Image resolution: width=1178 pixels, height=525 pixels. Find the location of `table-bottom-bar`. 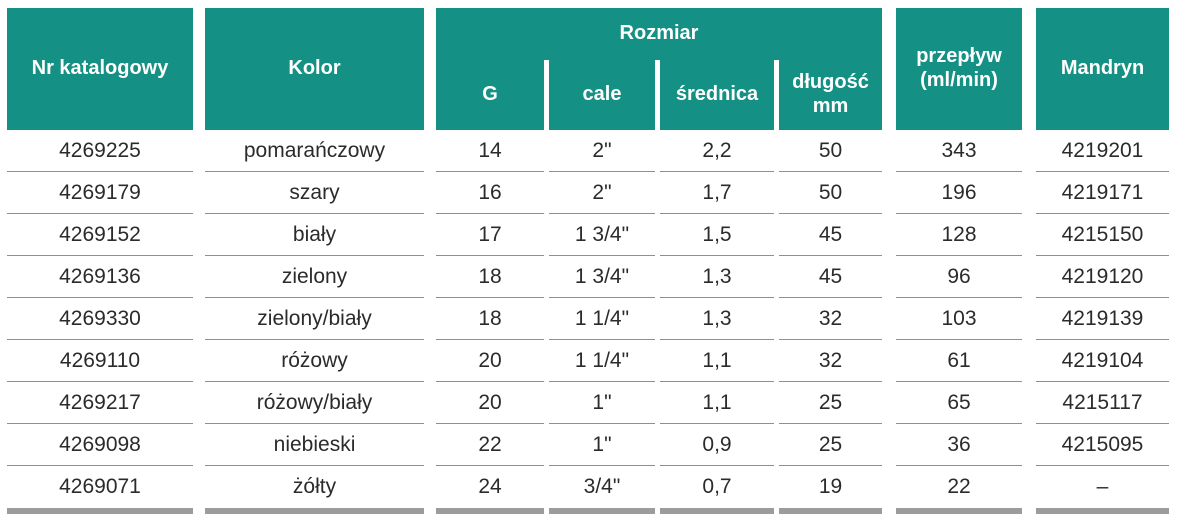

table-bottom-bar is located at coordinates (588, 511).